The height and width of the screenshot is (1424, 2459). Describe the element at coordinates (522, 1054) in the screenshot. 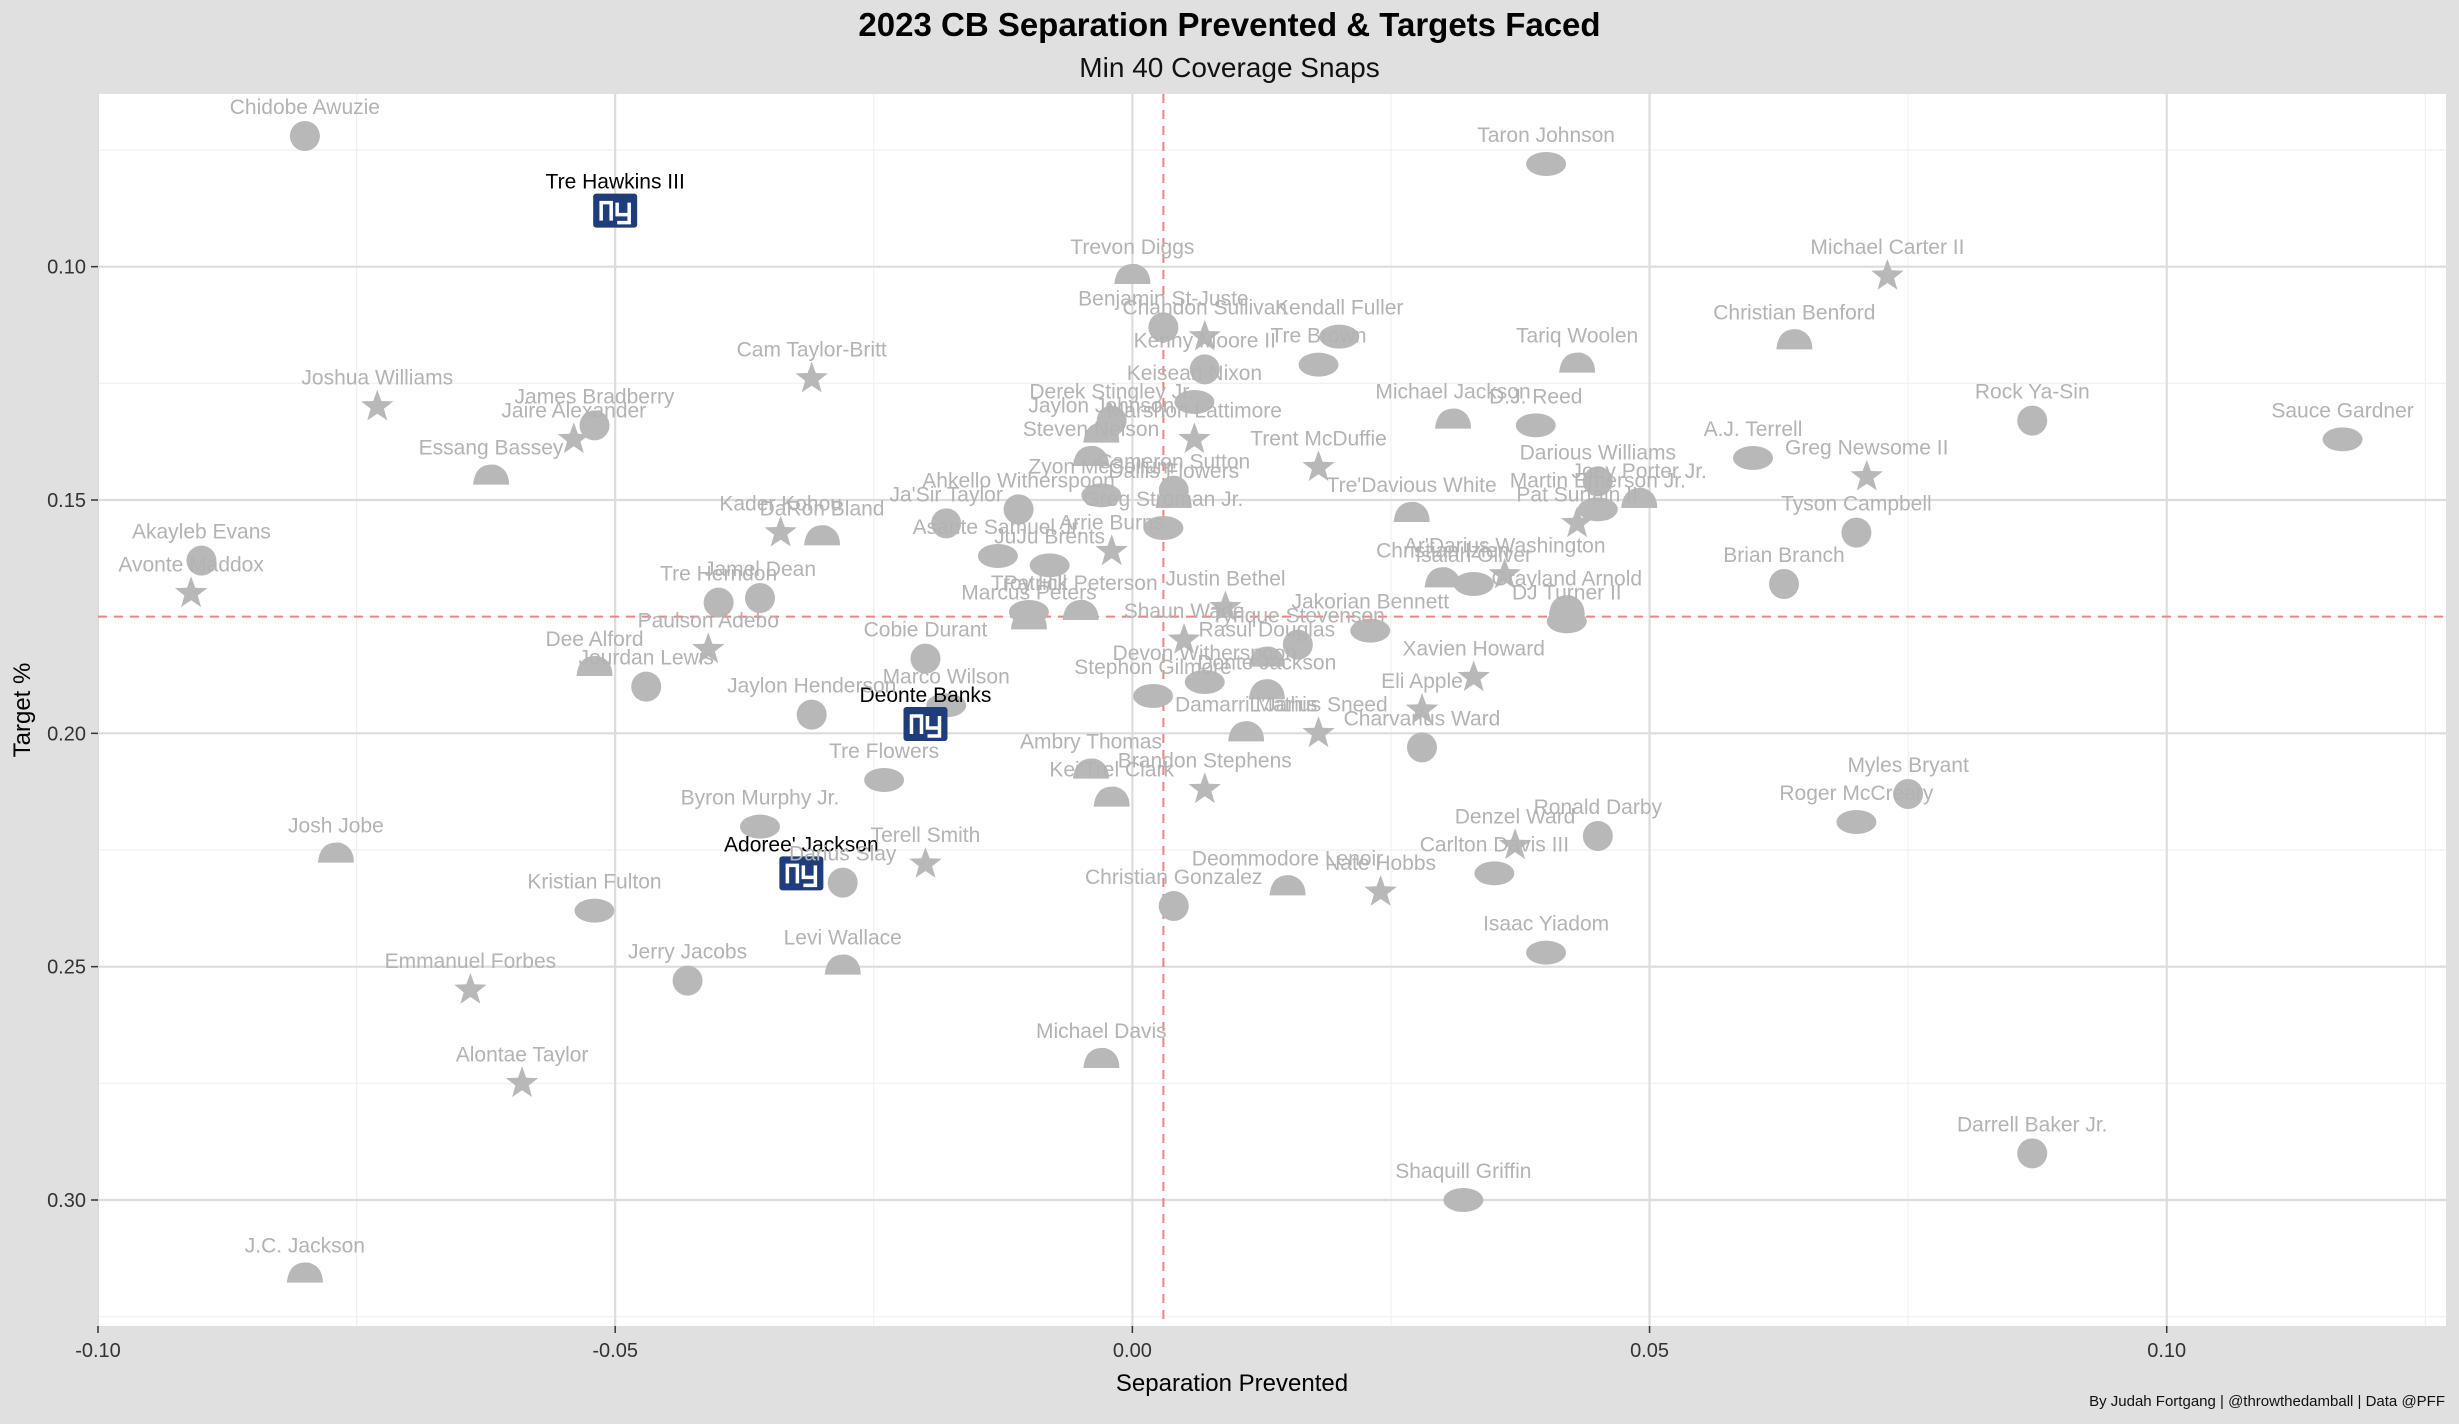

I see `point-label: Alontae Taylor` at that location.